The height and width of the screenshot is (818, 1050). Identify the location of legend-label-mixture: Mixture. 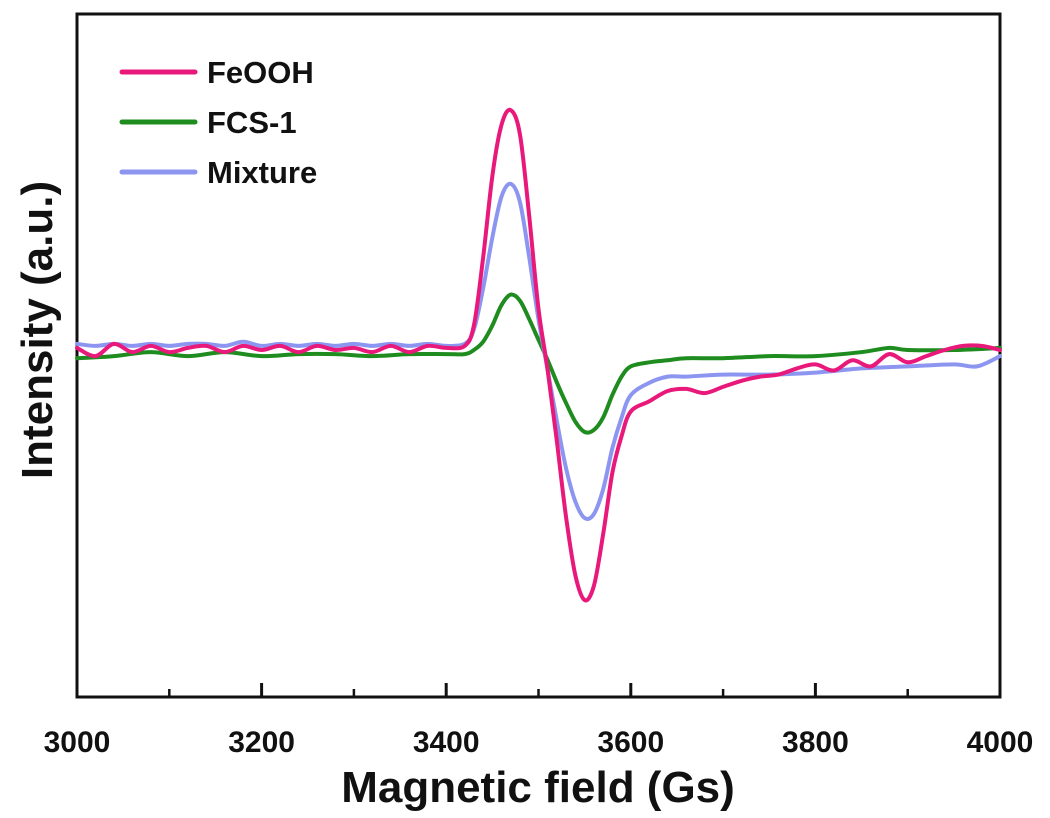
(262, 172).